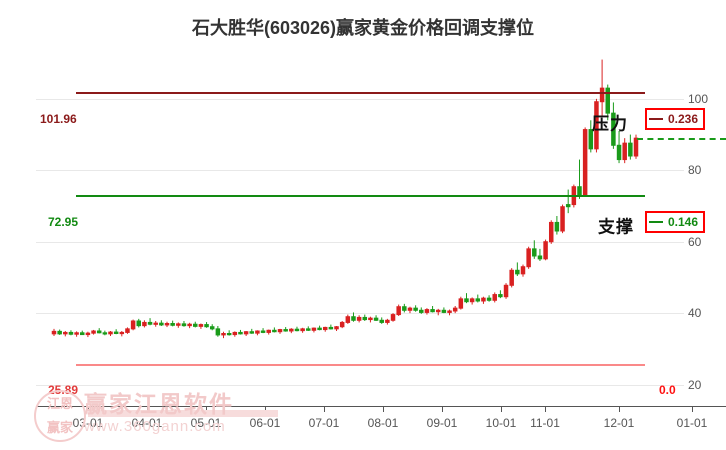  What do you see at coordinates (695, 241) in the screenshot?
I see `y-tick-label: 60` at bounding box center [695, 241].